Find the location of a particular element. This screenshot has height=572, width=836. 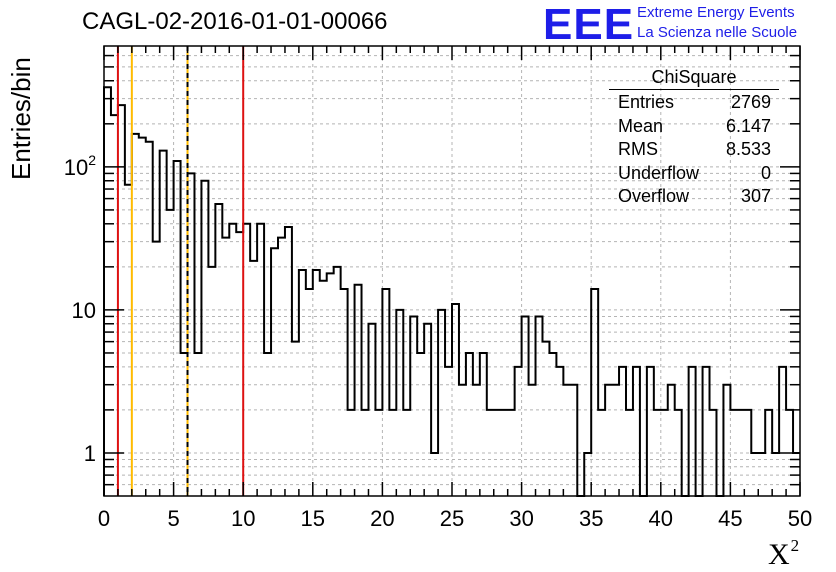

y-tick-label: 10 is located at coordinates (84, 310).